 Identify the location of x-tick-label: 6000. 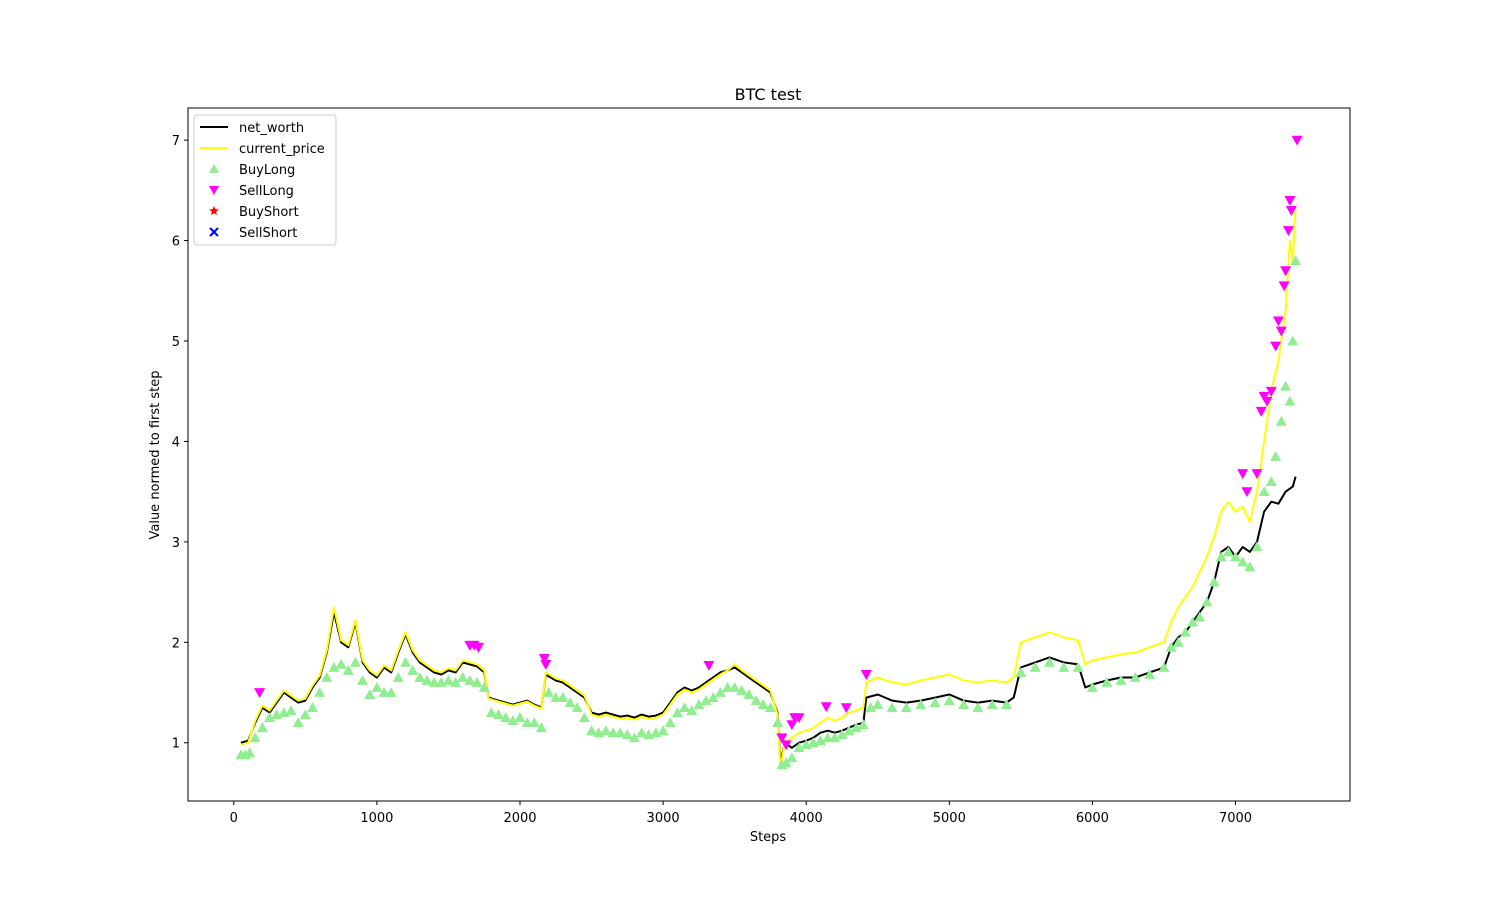
(1092, 818).